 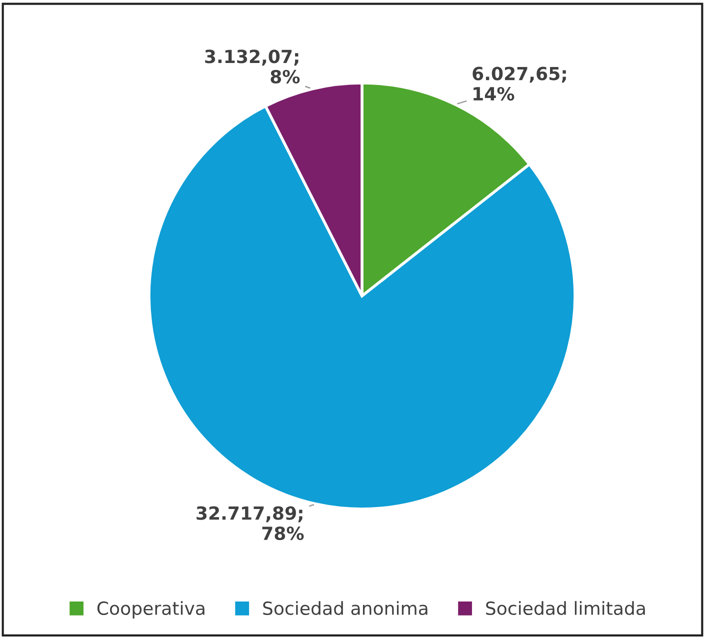 I want to click on data-label: 6.027,65; 14%, so click(x=519, y=83).